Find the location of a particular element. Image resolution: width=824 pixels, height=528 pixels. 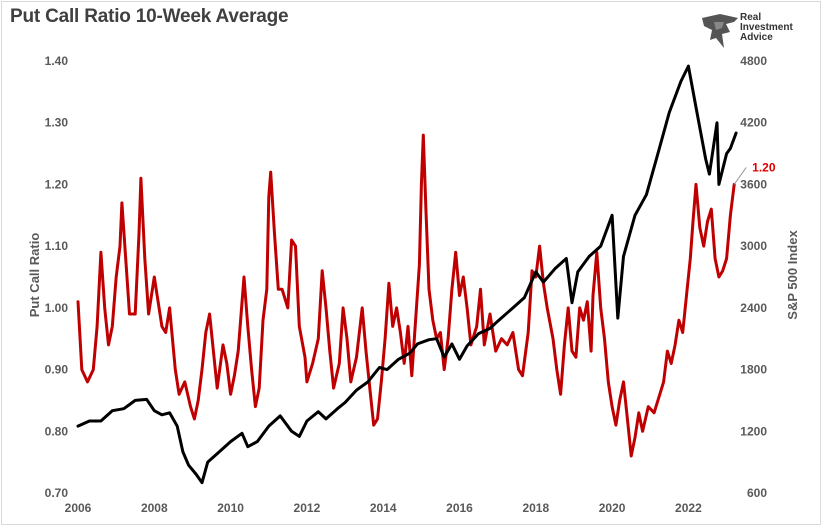

brand-line3: Advice is located at coordinates (756, 37).